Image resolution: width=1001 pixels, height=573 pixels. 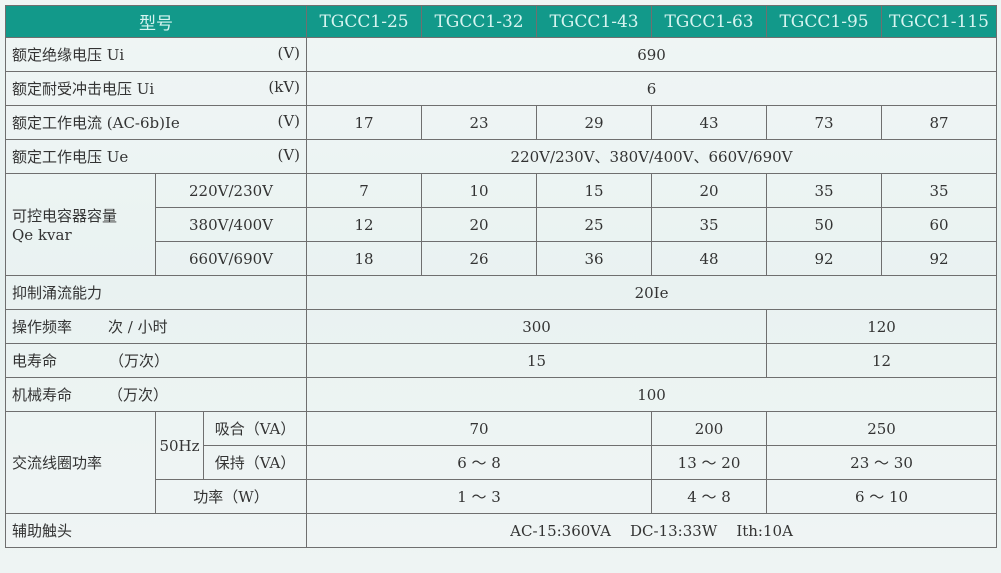 I want to click on unit: 次 / 小时, so click(x=138, y=327).